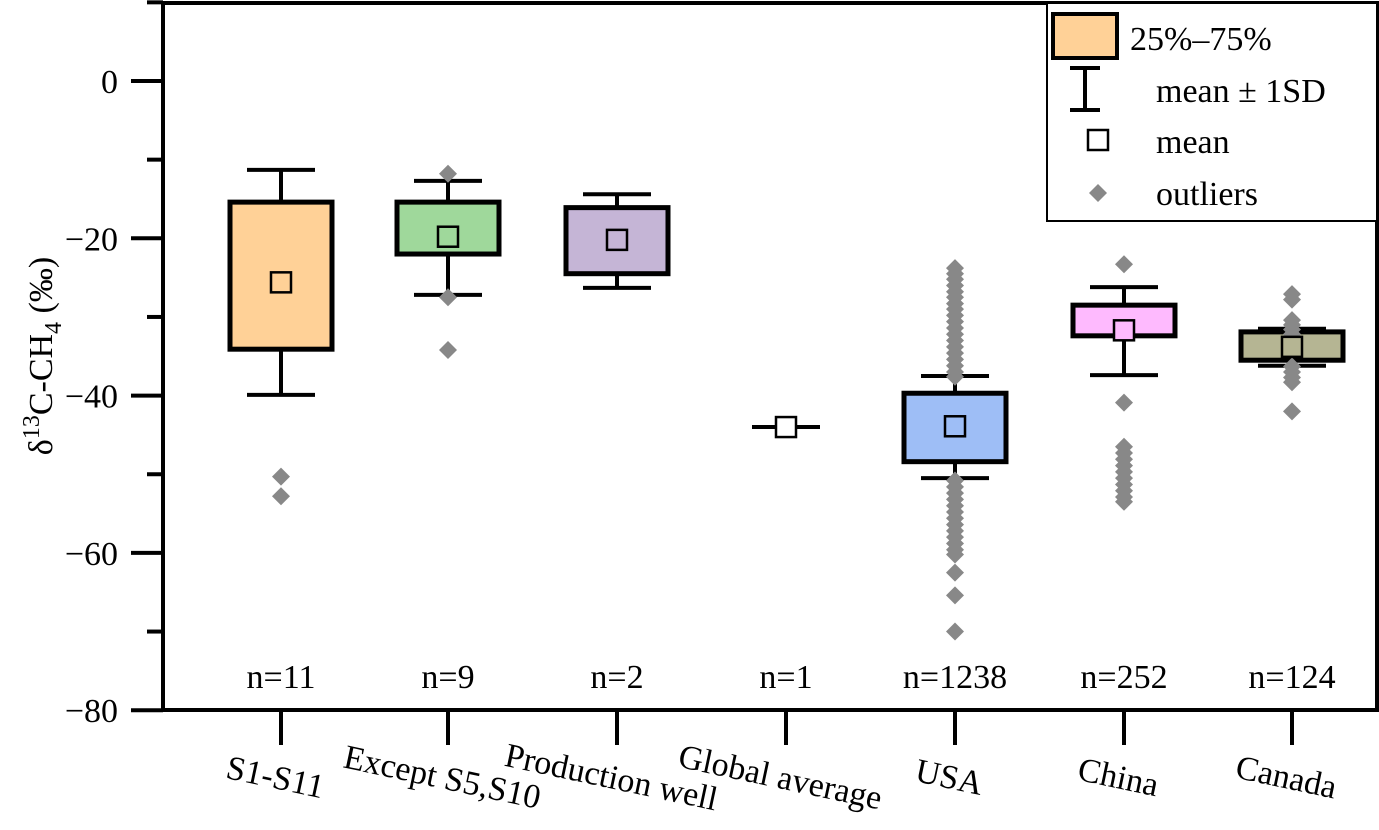  I want to click on legend-mean-icon, so click(1098, 140).